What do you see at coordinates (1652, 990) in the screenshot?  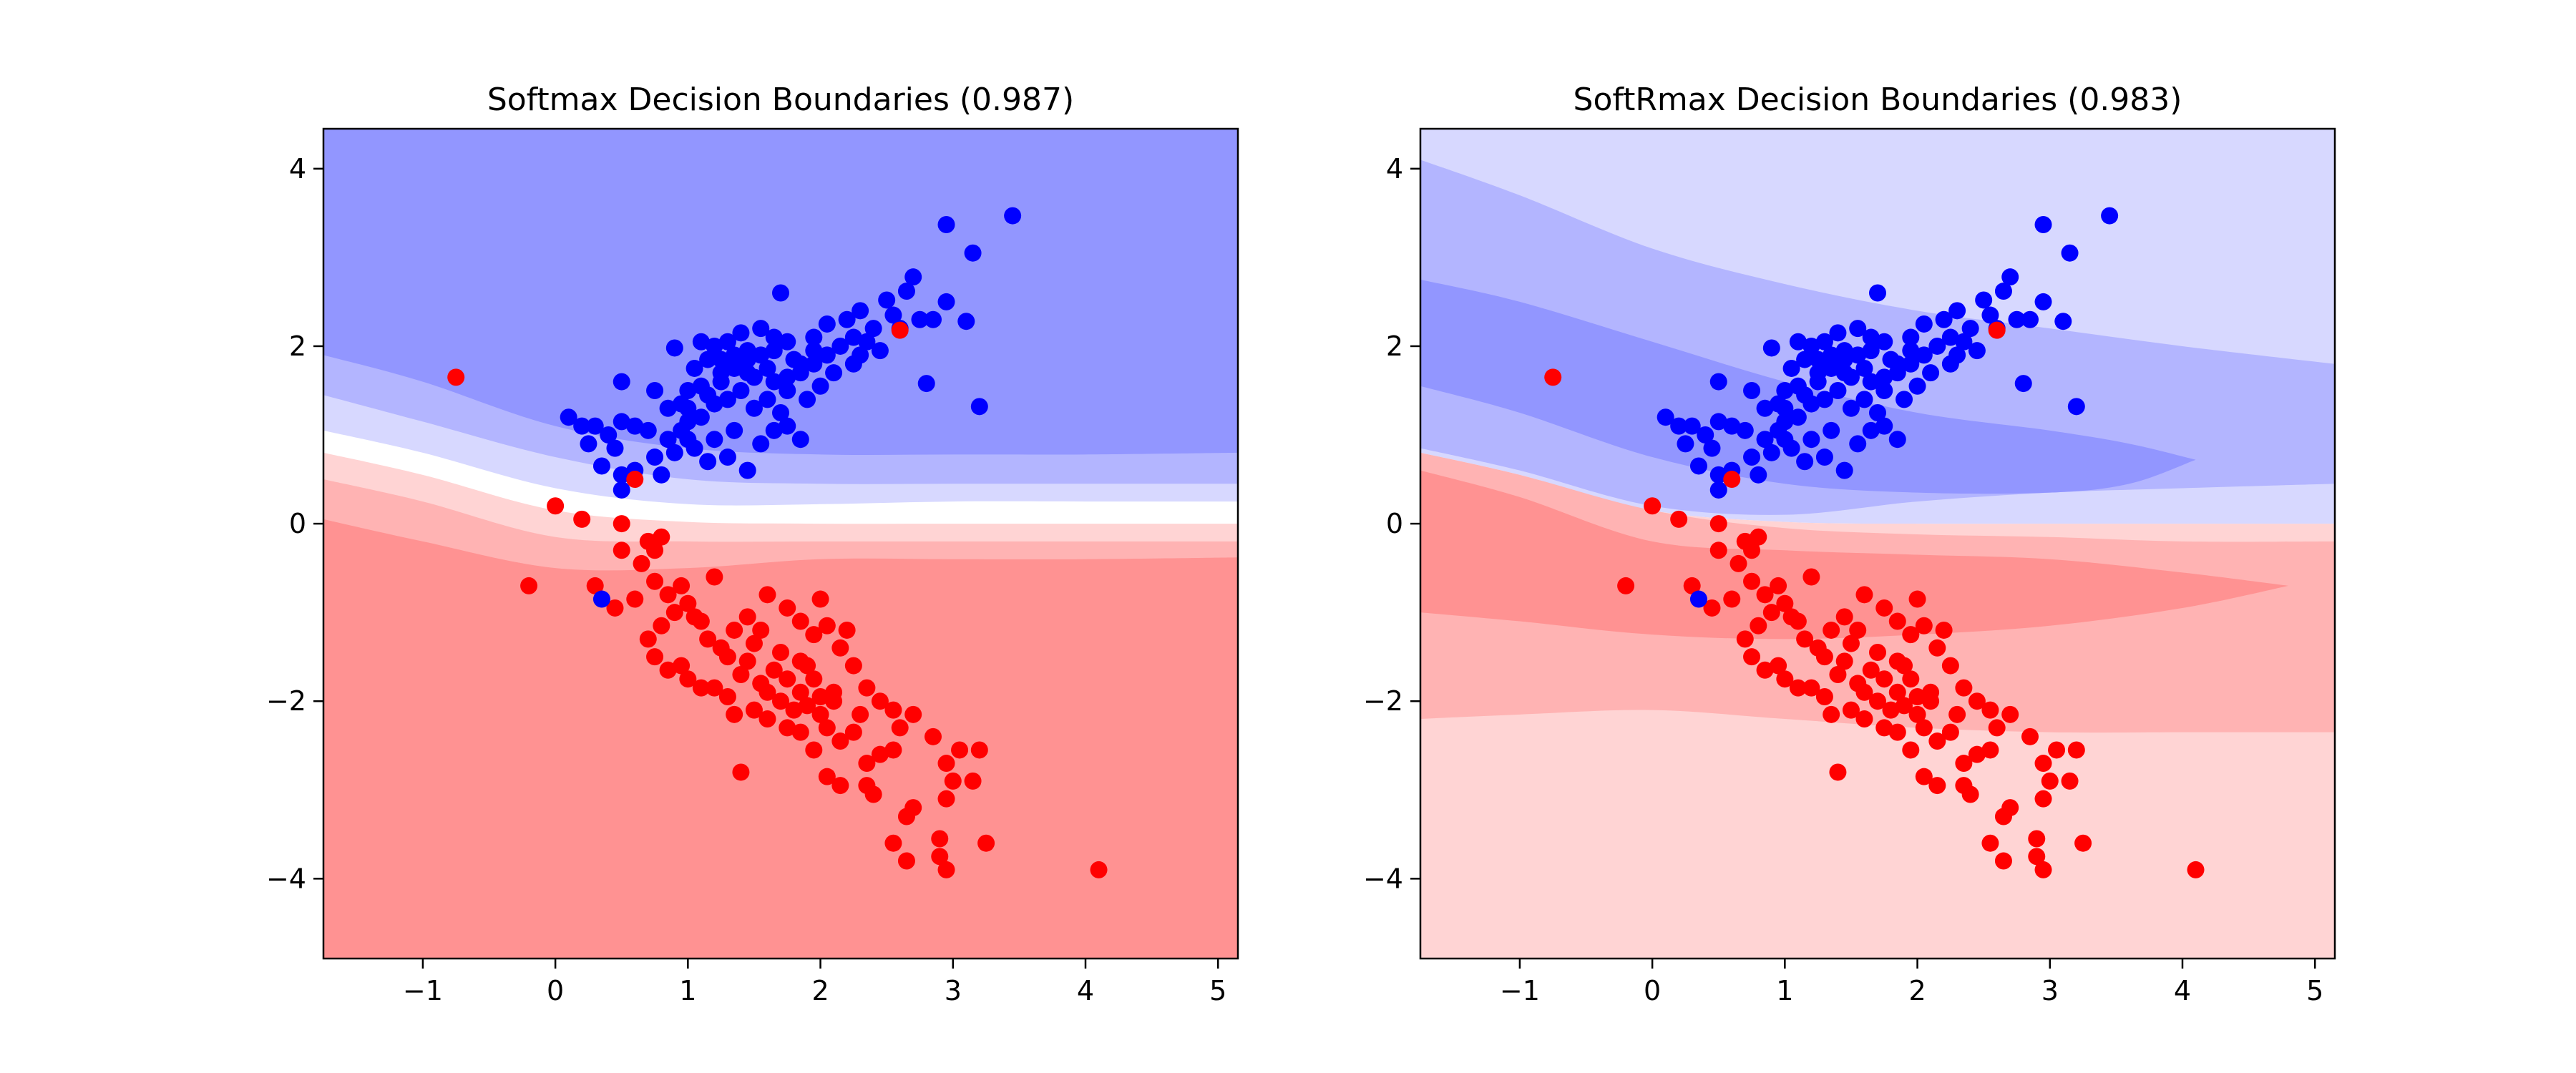 I see `softrmax-x-tick-label: 0` at bounding box center [1652, 990].